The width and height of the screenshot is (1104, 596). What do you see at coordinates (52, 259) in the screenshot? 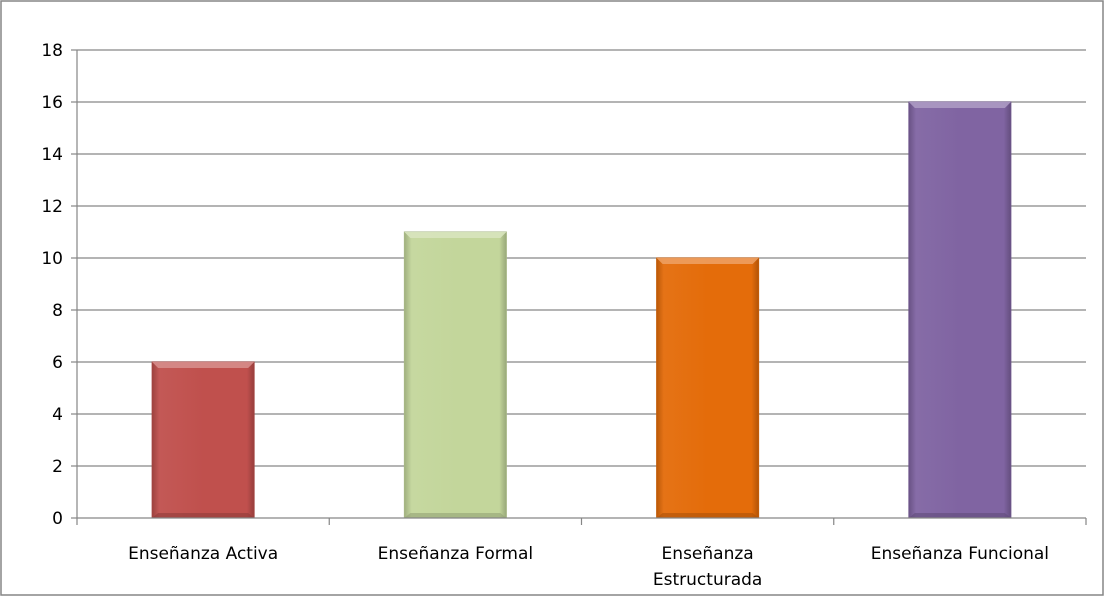
I see `y-tick-label: 10` at bounding box center [52, 259].